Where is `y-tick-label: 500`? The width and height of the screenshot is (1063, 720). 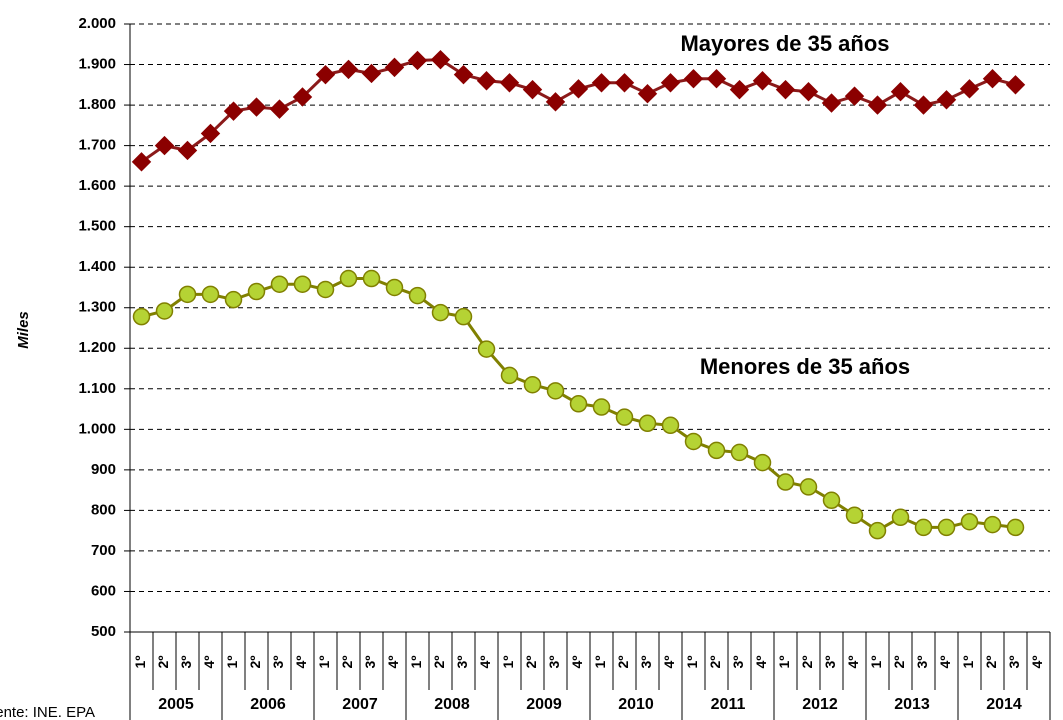 y-tick-label: 500 is located at coordinates (103, 631).